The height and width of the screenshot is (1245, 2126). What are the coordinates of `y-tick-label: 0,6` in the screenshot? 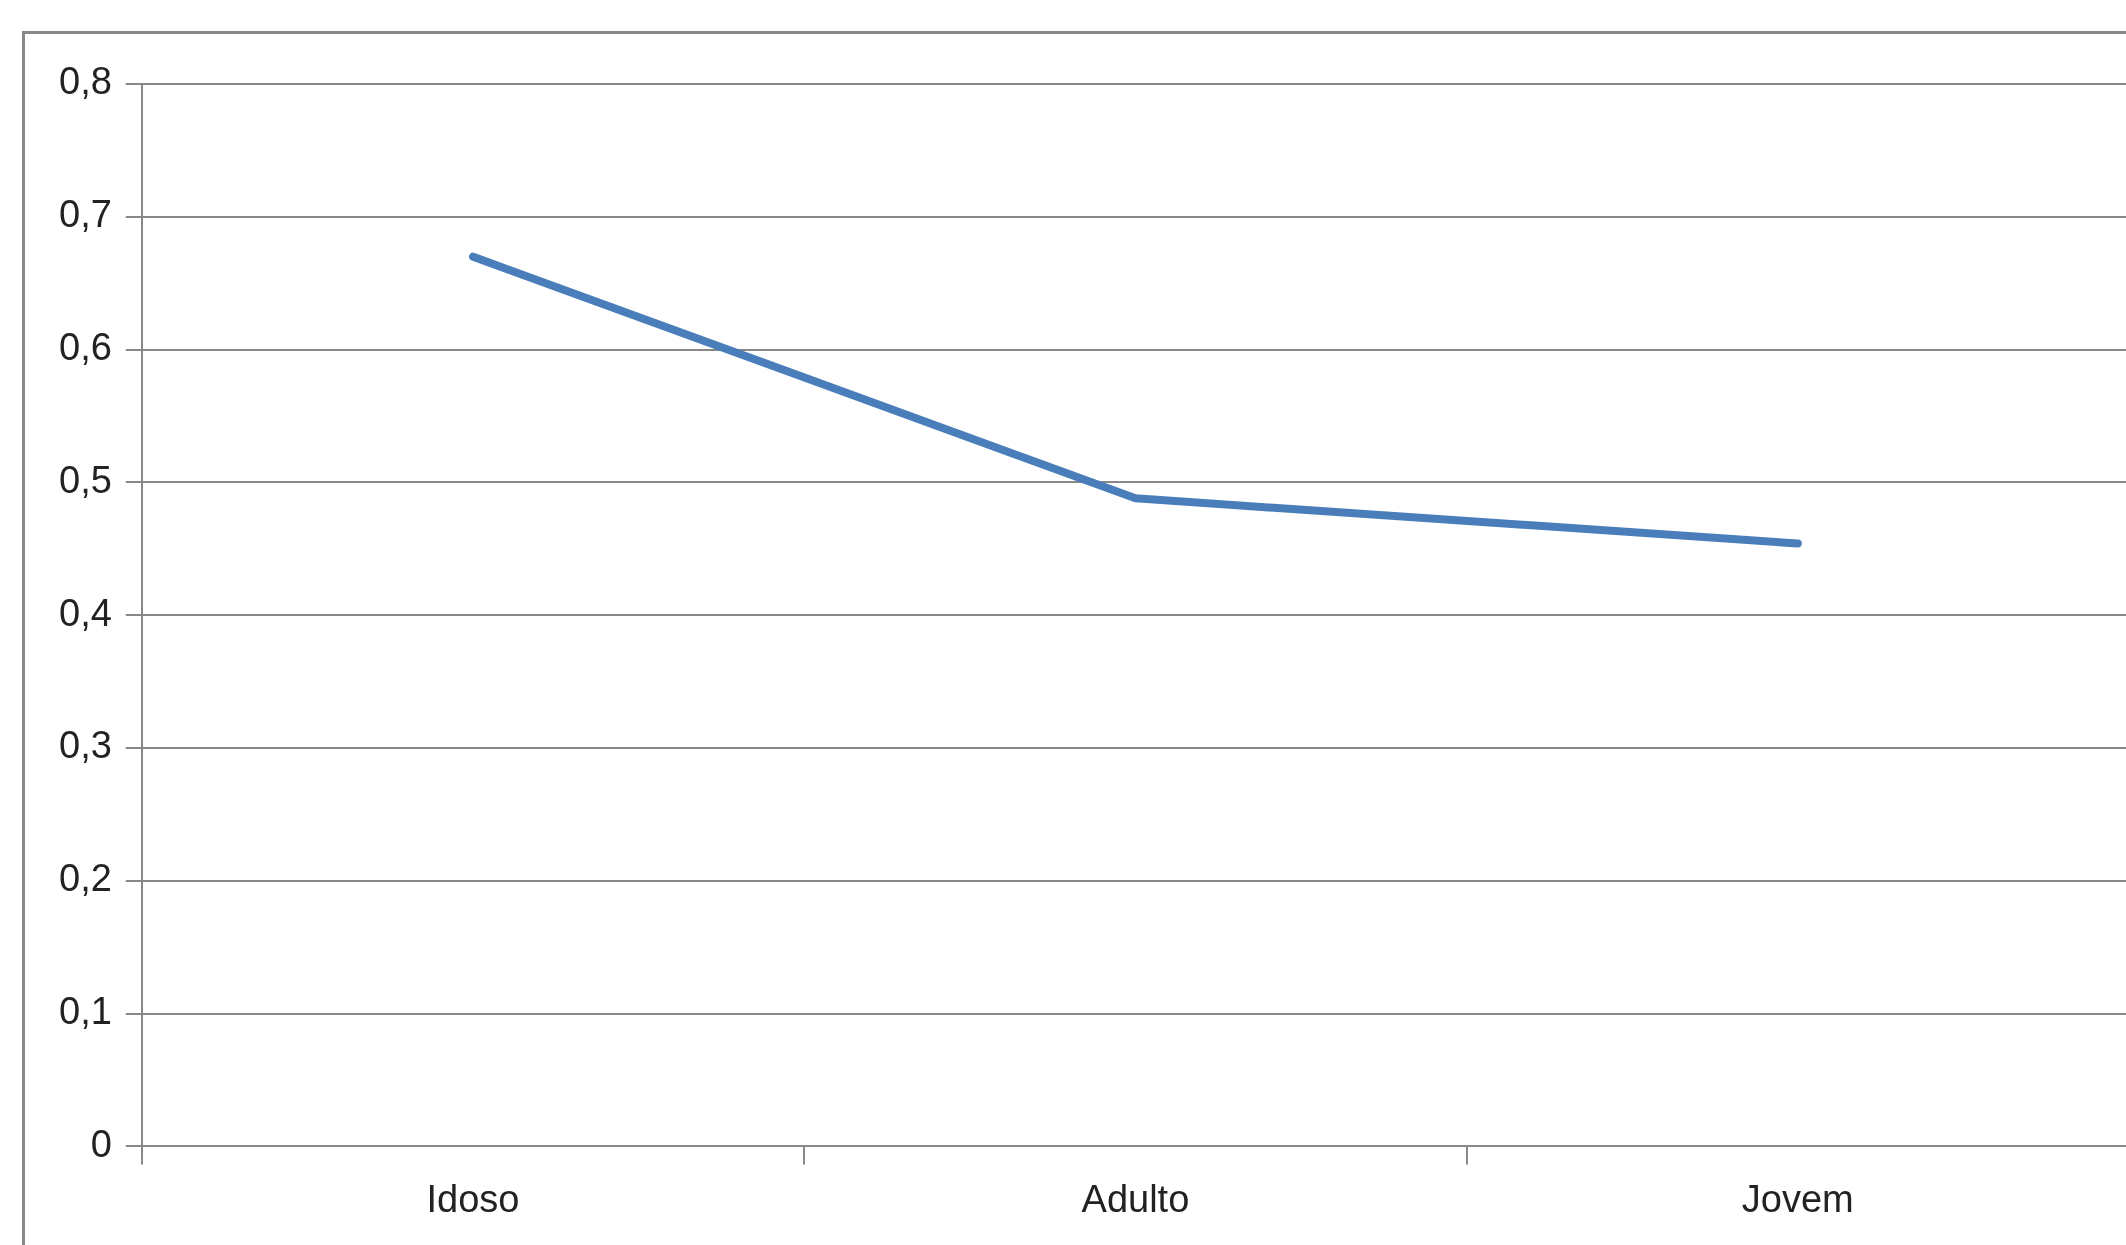 It's located at (85, 347).